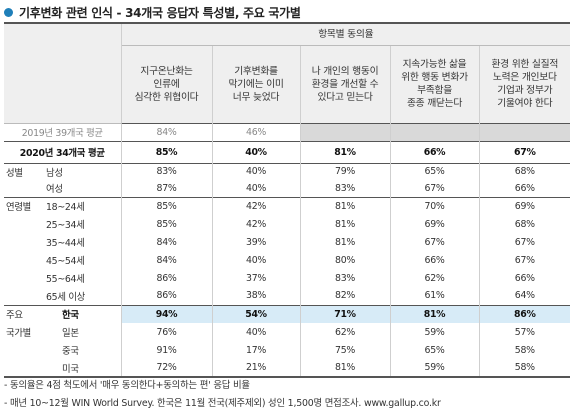 The image size is (574, 417). I want to click on group-label-age: 연령별, so click(18, 208).